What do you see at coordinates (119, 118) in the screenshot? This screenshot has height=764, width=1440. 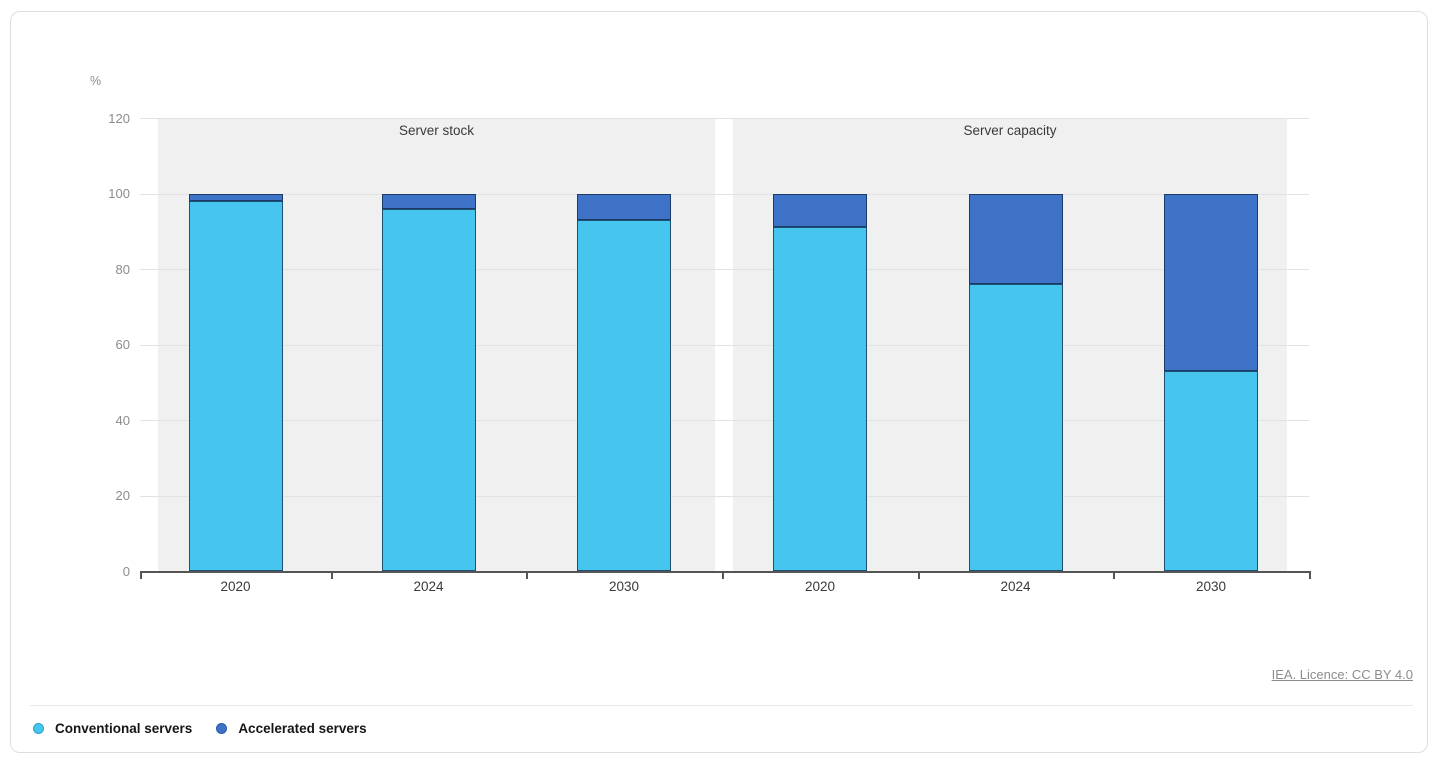 I see `y-tick-label: 120` at bounding box center [119, 118].